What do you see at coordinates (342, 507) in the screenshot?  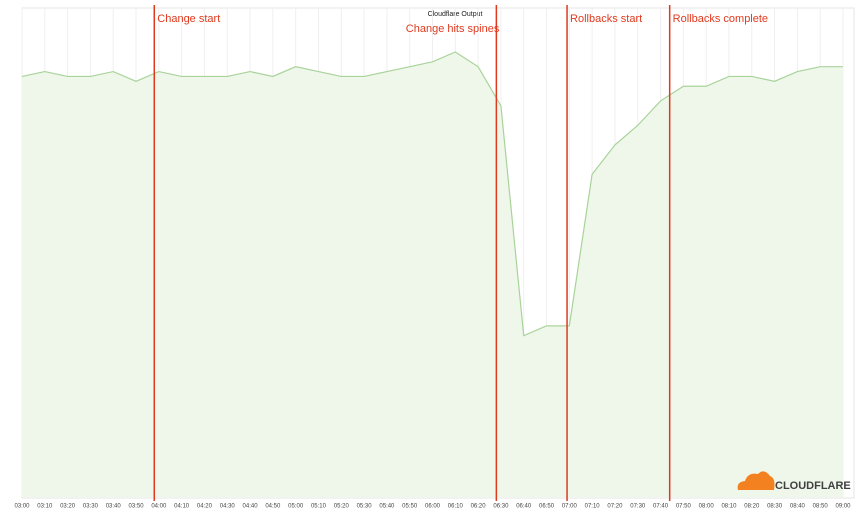 I see `x-tick-label: 05:20` at bounding box center [342, 507].